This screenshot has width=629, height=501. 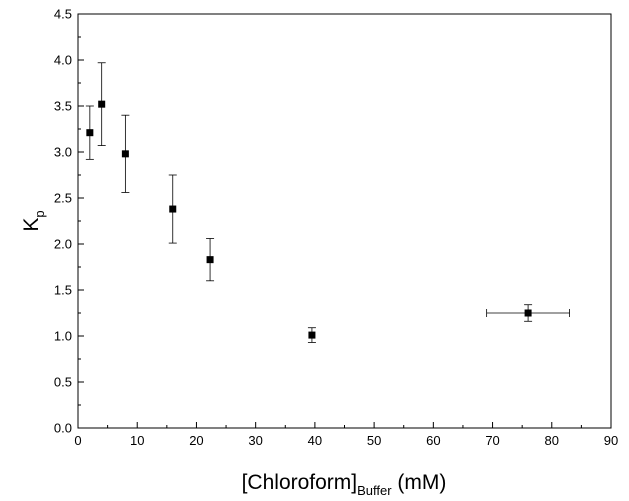 What do you see at coordinates (137, 440) in the screenshot?
I see `x-tick-label: 10` at bounding box center [137, 440].